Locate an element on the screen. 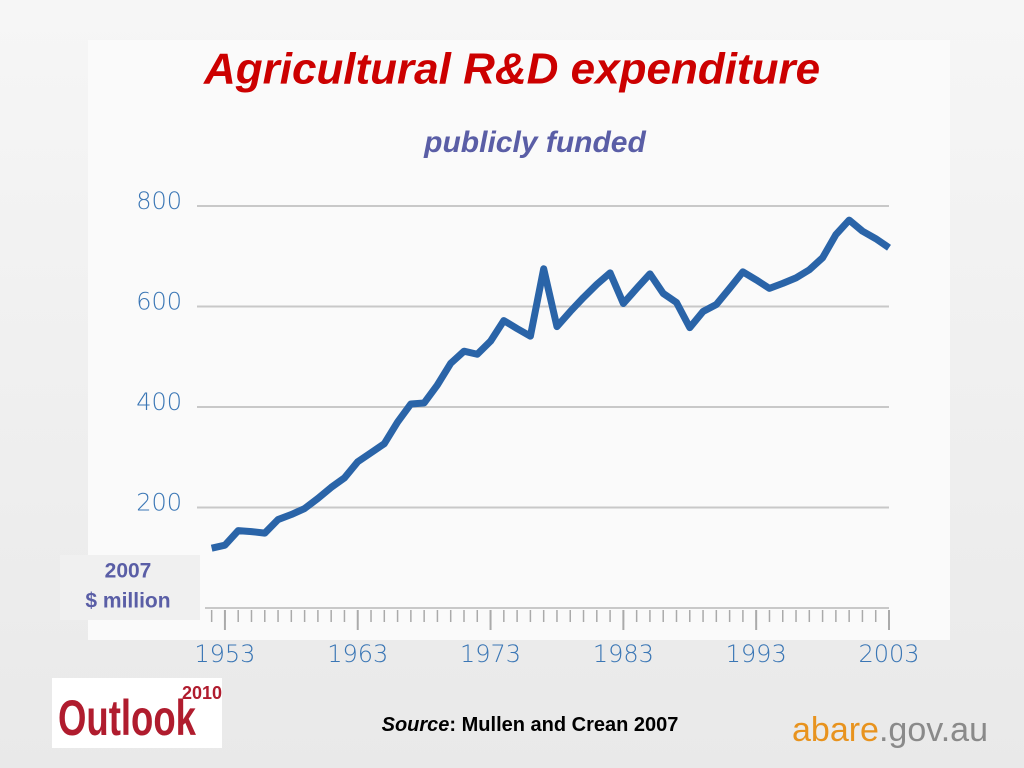 The height and width of the screenshot is (768, 1024). abare-logo-domain: .gov.au is located at coordinates (933, 730).